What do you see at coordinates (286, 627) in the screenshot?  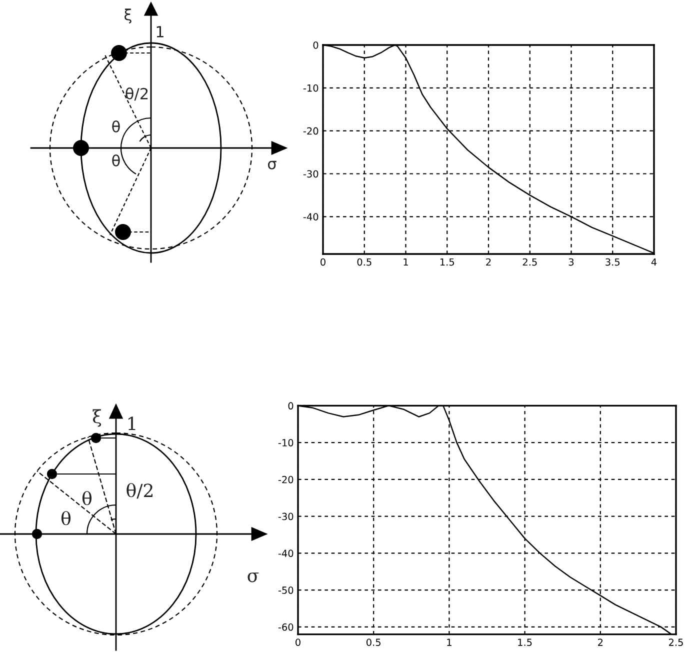 I see `y-tick-label: -60` at bounding box center [286, 627].